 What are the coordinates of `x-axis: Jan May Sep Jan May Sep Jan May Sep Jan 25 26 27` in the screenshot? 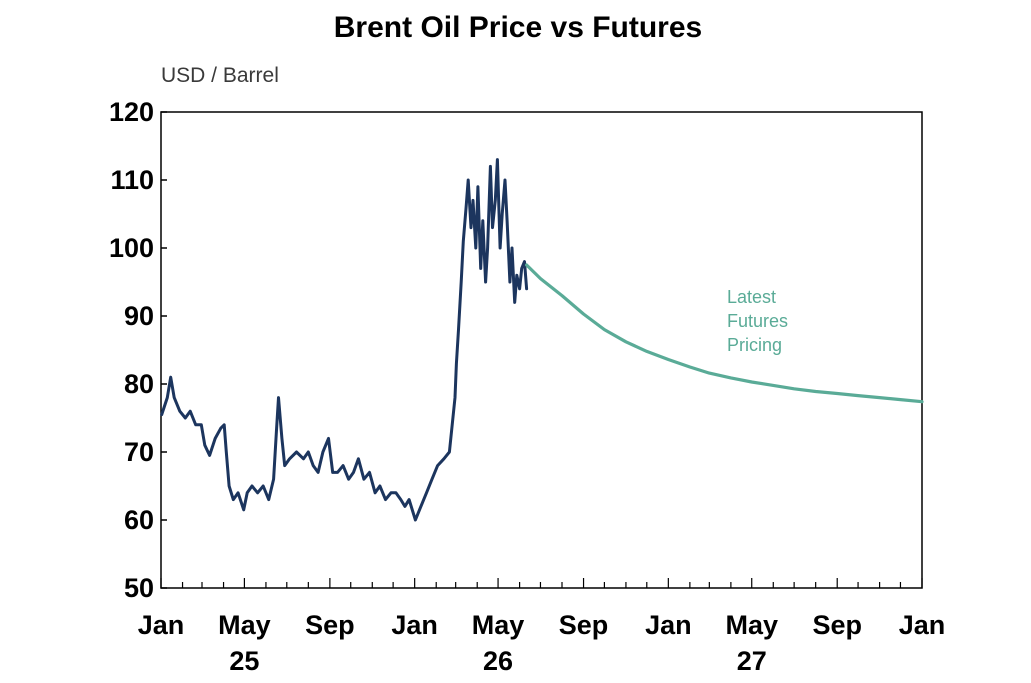 It's located at (542, 627).